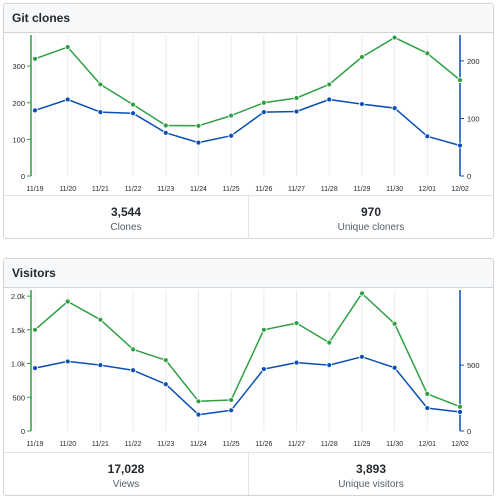  What do you see at coordinates (126, 217) in the screenshot?
I see `clones-stat: 3,544 Clones` at bounding box center [126, 217].